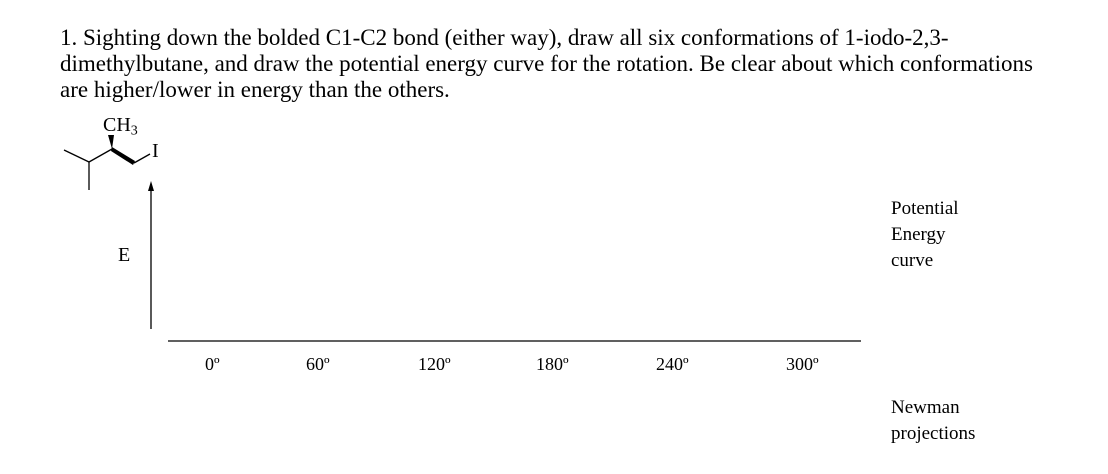 The image size is (1108, 474). What do you see at coordinates (434, 364) in the screenshot?
I see `tick-label-120: 120º` at bounding box center [434, 364].